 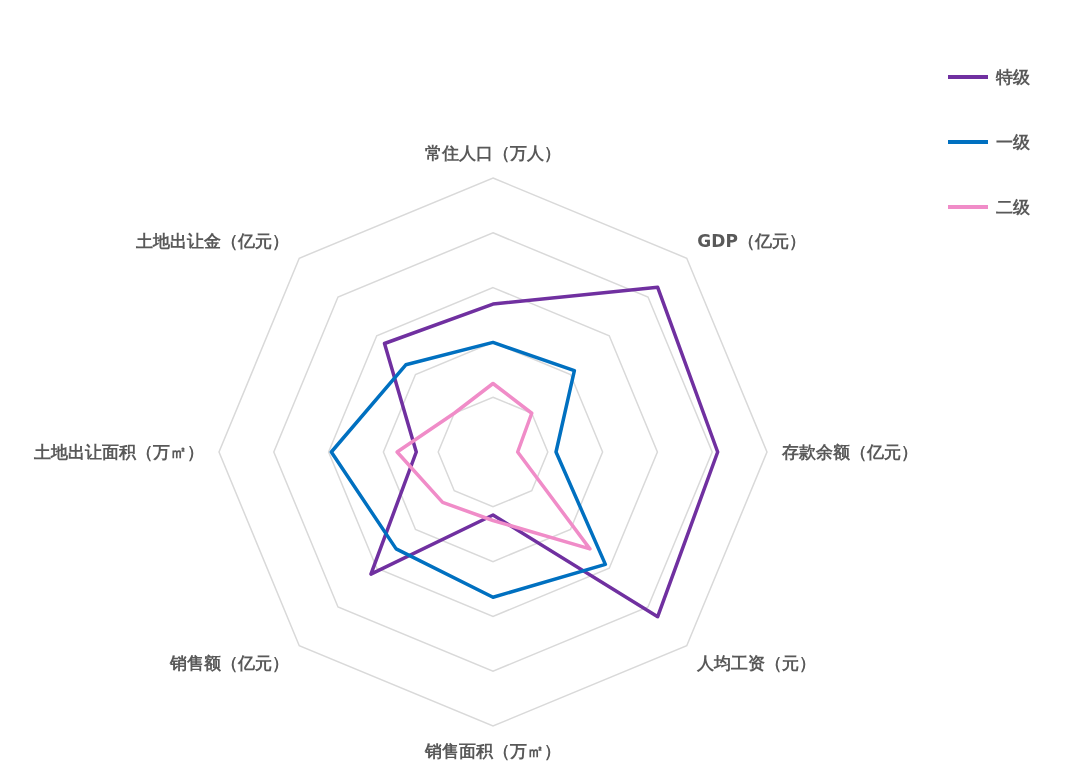 What do you see at coordinates (751, 240) in the screenshot?
I see `spoke-label: GDP（亿元）` at bounding box center [751, 240].